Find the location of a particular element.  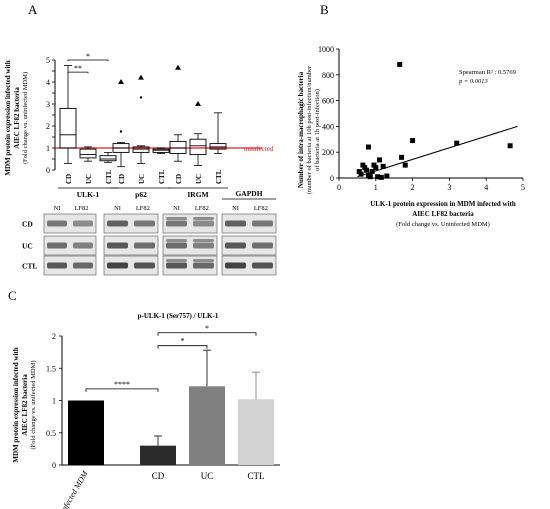

western-blots: NI LF82 NI LF82 NI LF82 NI LF82 GAPDH CD UC CTL is located at coordinates (149, 232).